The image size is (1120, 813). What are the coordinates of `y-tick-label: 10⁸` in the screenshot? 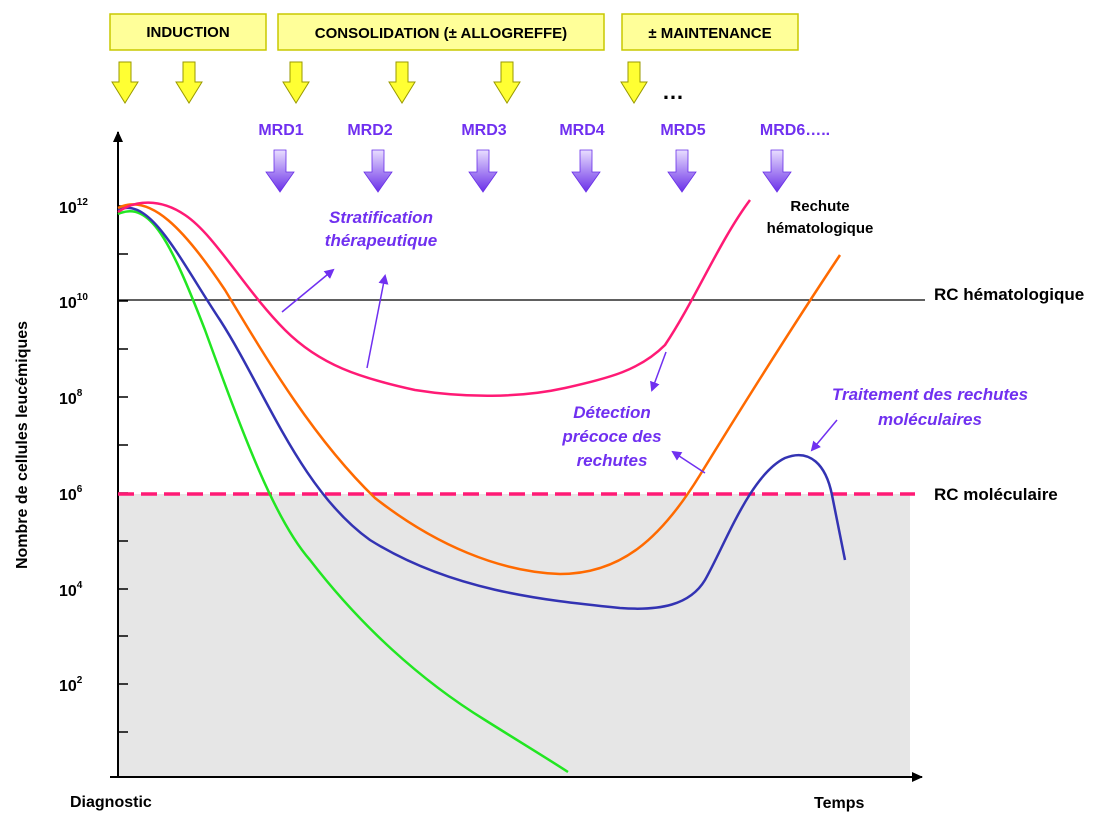 It's located at (71, 398).